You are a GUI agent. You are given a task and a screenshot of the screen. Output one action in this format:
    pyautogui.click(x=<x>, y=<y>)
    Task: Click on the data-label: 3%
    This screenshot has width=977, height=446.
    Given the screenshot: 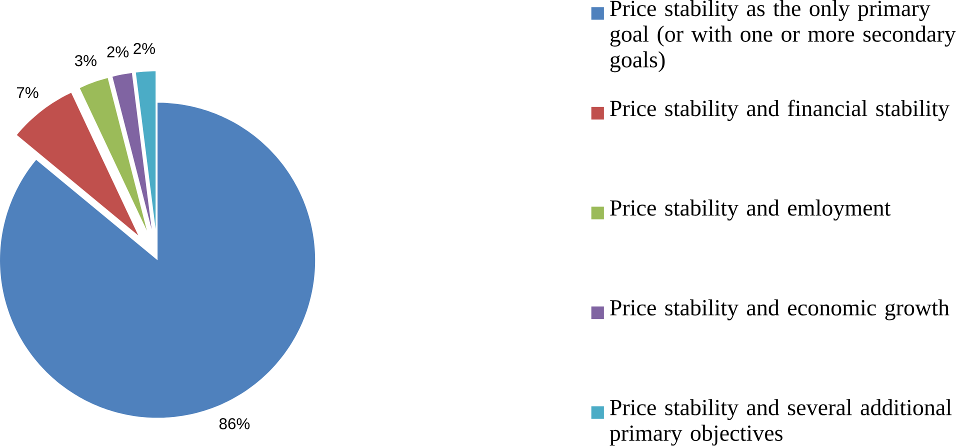 What is the action you would take?
    pyautogui.click(x=85, y=60)
    